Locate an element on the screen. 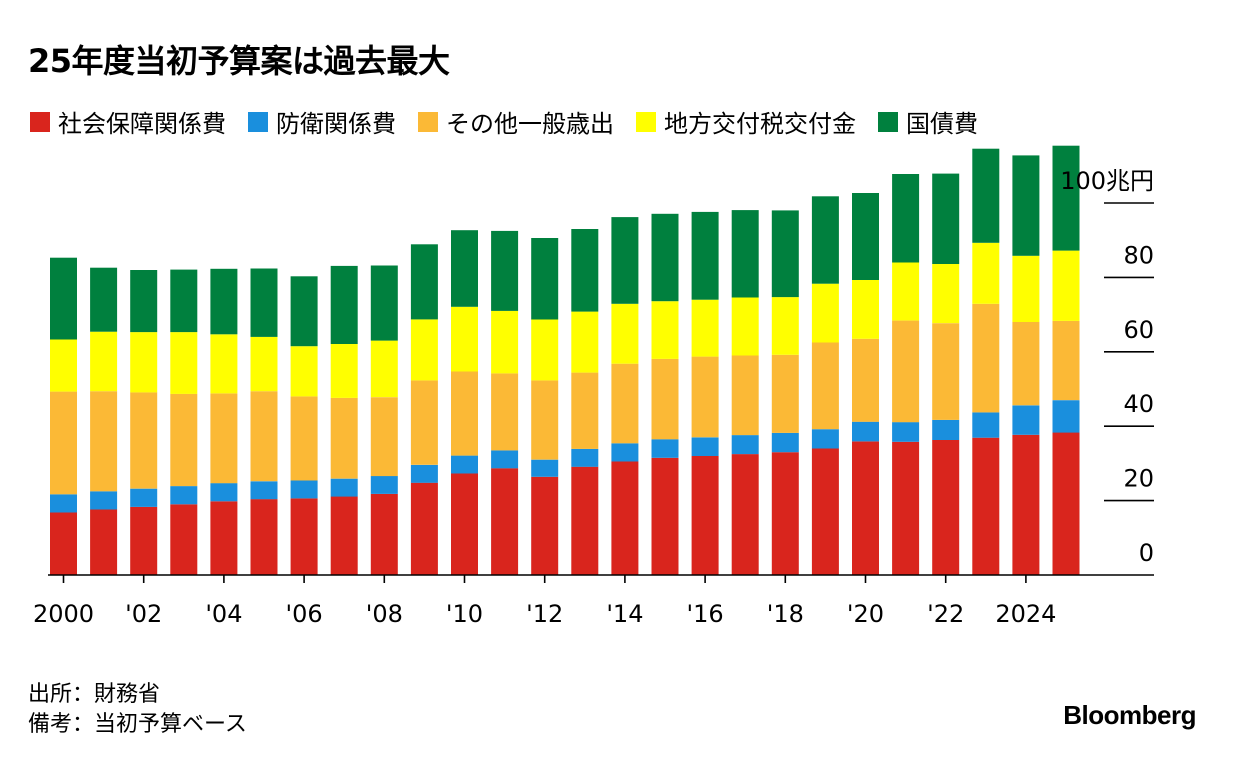  bar-debt-service-2014 is located at coordinates (625, 260).